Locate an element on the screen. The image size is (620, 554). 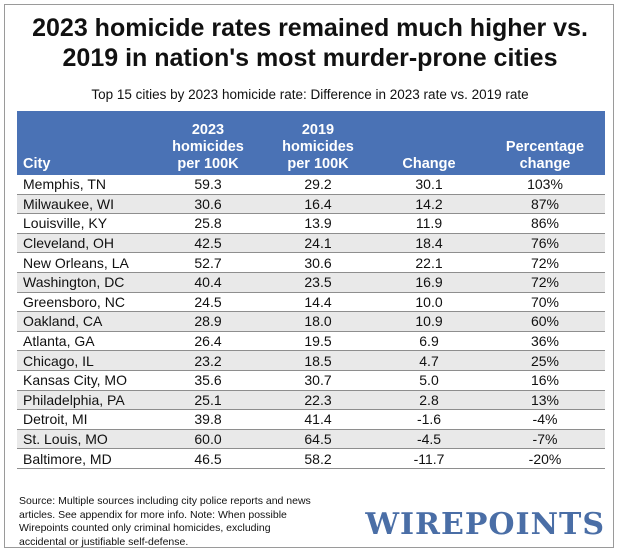
cell-h2023: 23.2 is located at coordinates (208, 360).